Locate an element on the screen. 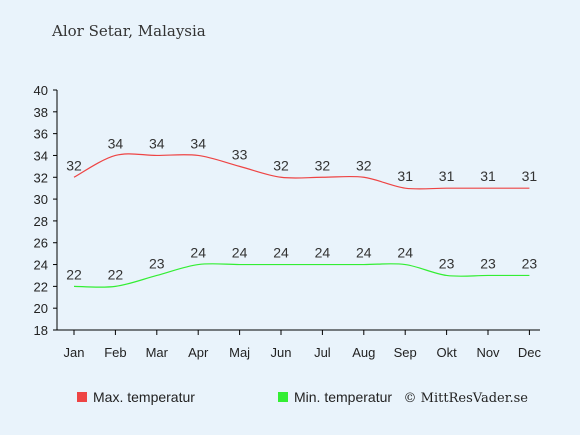  y-tick-label: 20 is located at coordinates (41, 308).